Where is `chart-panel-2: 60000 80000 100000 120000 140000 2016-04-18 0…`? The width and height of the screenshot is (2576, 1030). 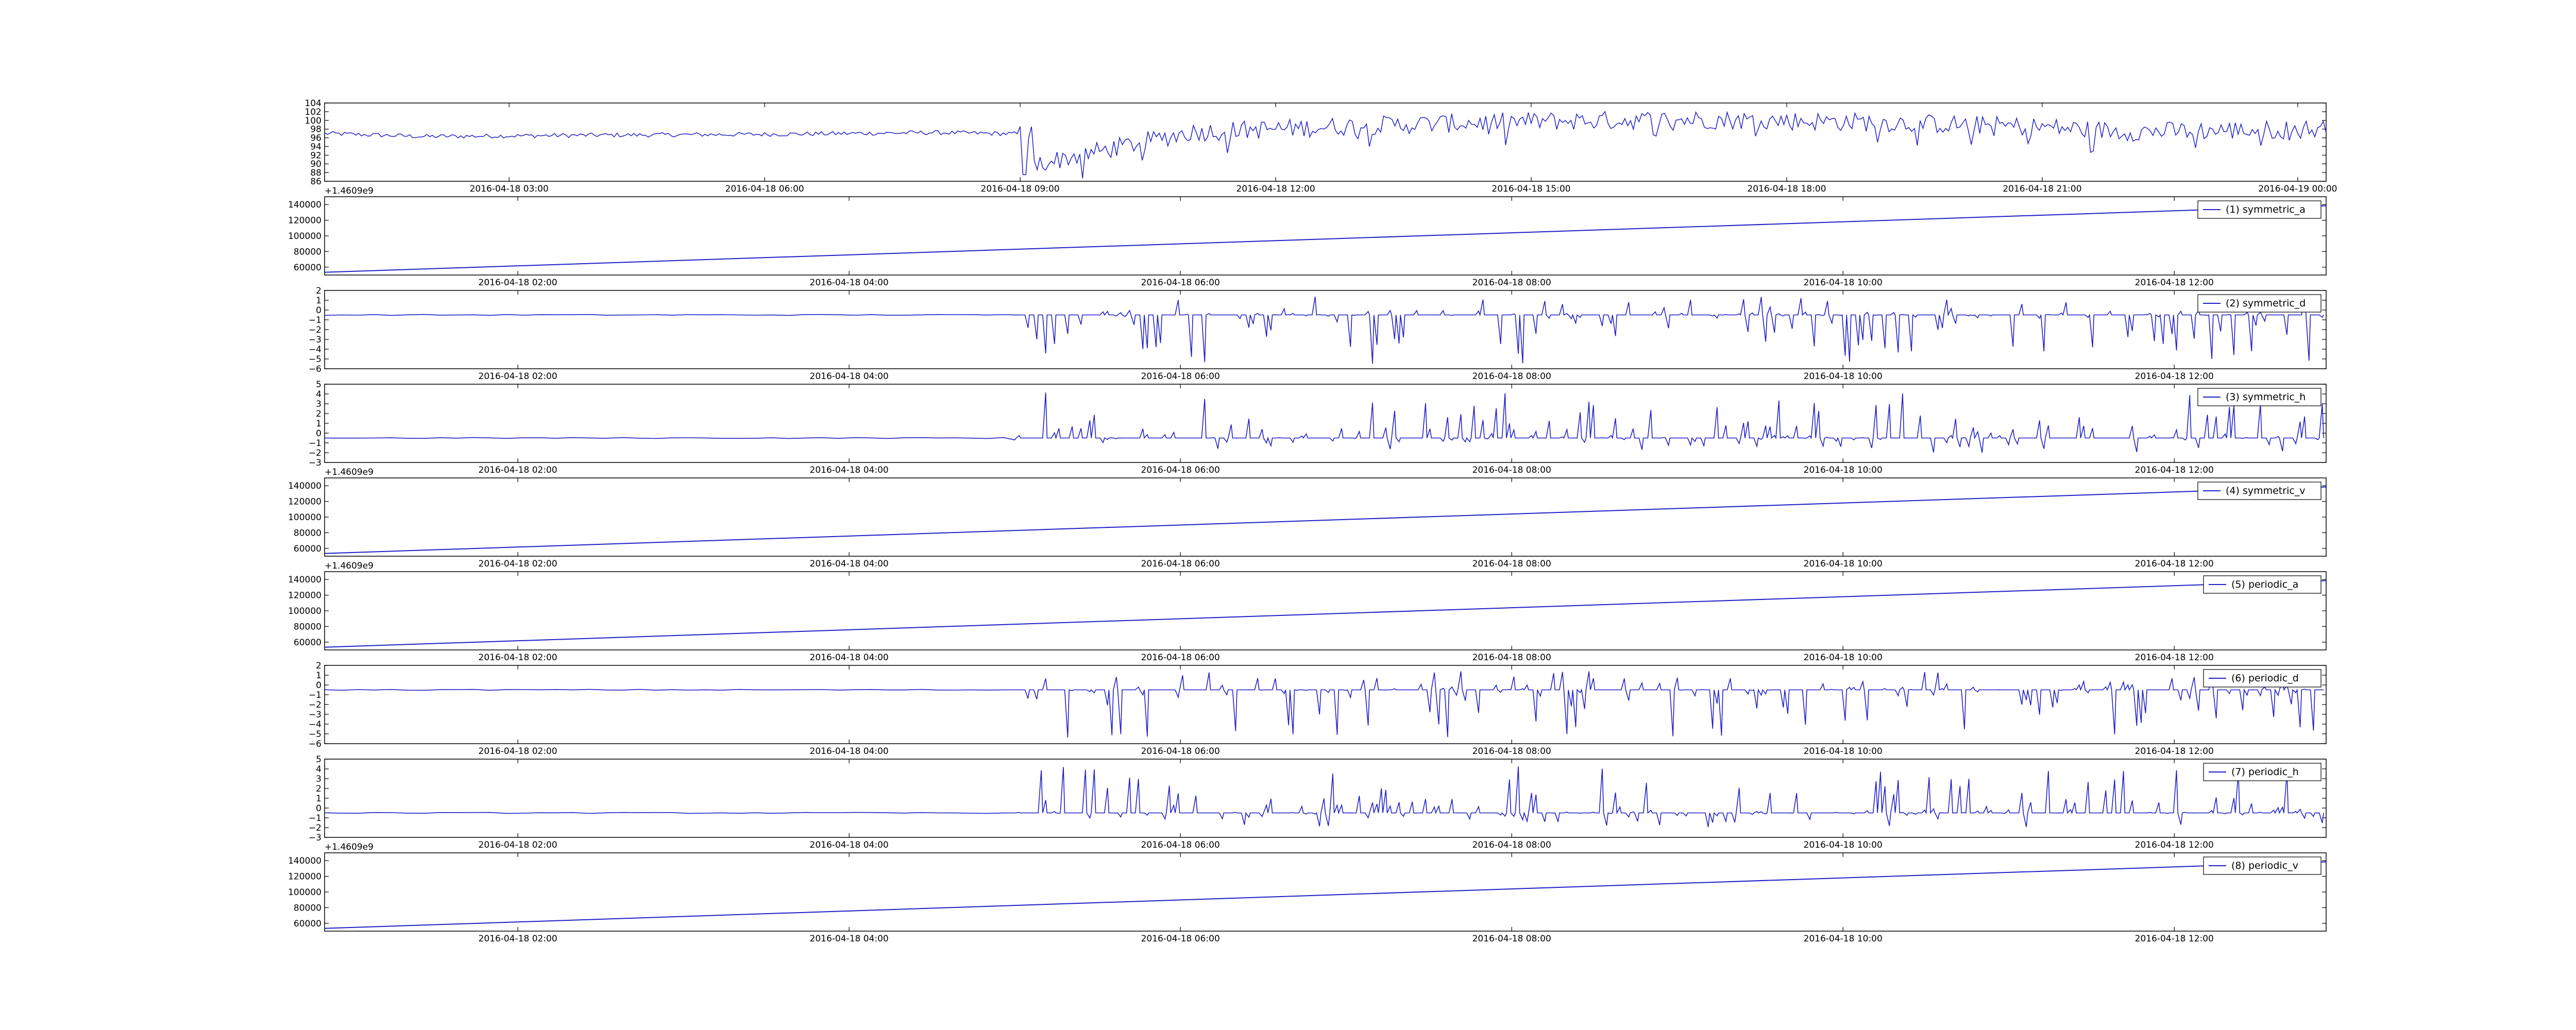
chart-panel-2: 60000 80000 100000 120000 140000 2016-04-18 0… is located at coordinates (1307, 242).